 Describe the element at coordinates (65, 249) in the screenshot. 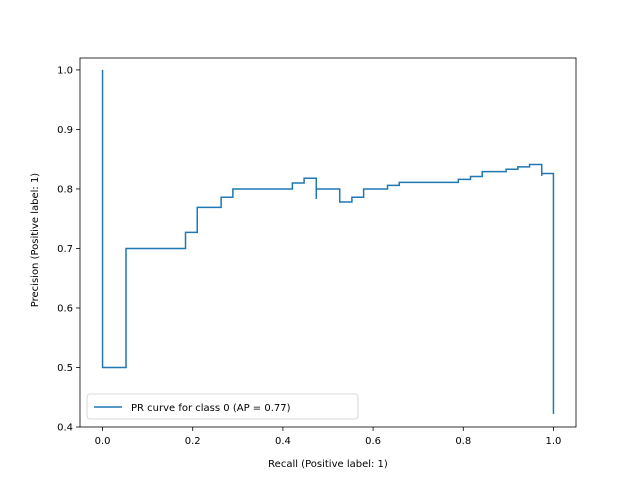

I see `y-tick-label: 0.7` at that location.